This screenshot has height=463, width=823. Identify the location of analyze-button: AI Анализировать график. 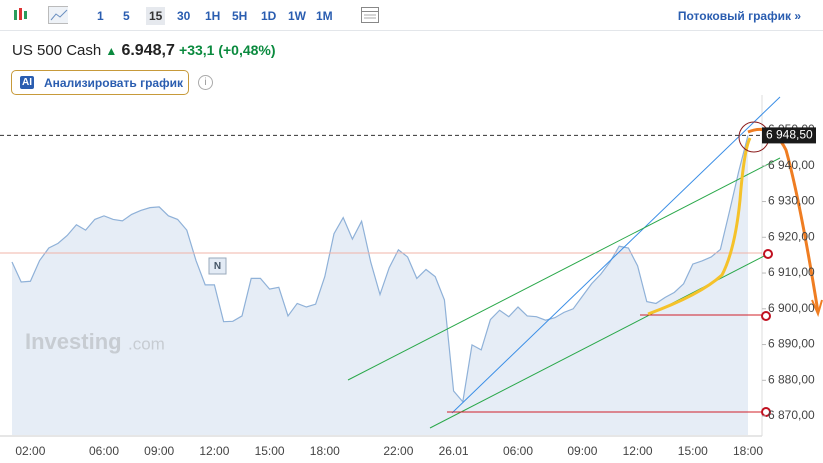
(100, 82).